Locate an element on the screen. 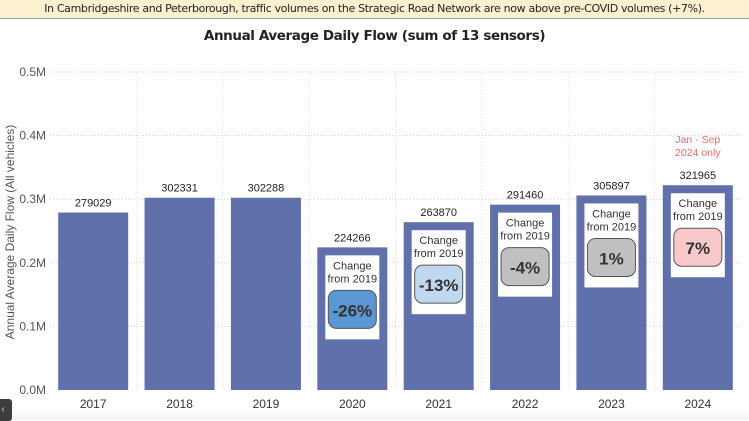 The image size is (749, 421). x-tick-label-2022: 2022 is located at coordinates (525, 404).